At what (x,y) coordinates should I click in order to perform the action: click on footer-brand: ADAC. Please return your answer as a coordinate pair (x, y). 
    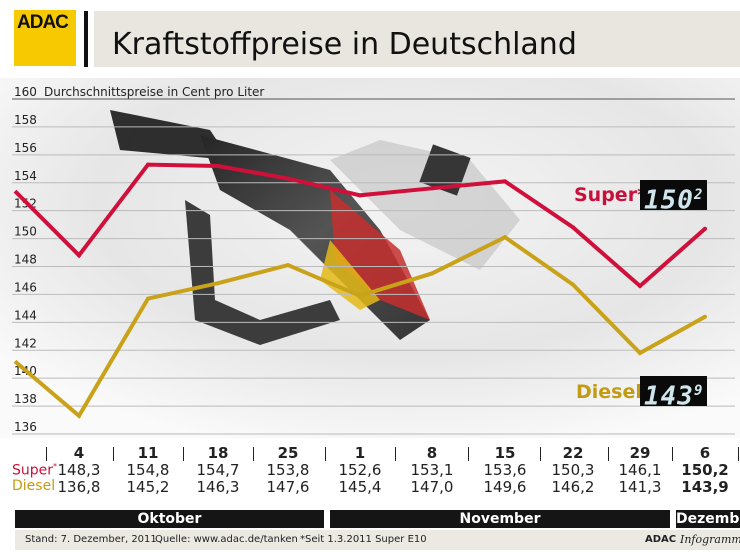
    Looking at the image, I should click on (661, 539).